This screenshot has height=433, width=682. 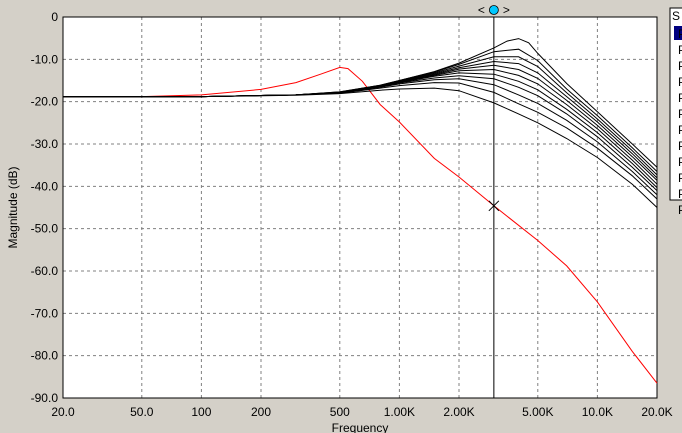 What do you see at coordinates (142, 412) in the screenshot?
I see `x-tick-label: 50.0` at bounding box center [142, 412].